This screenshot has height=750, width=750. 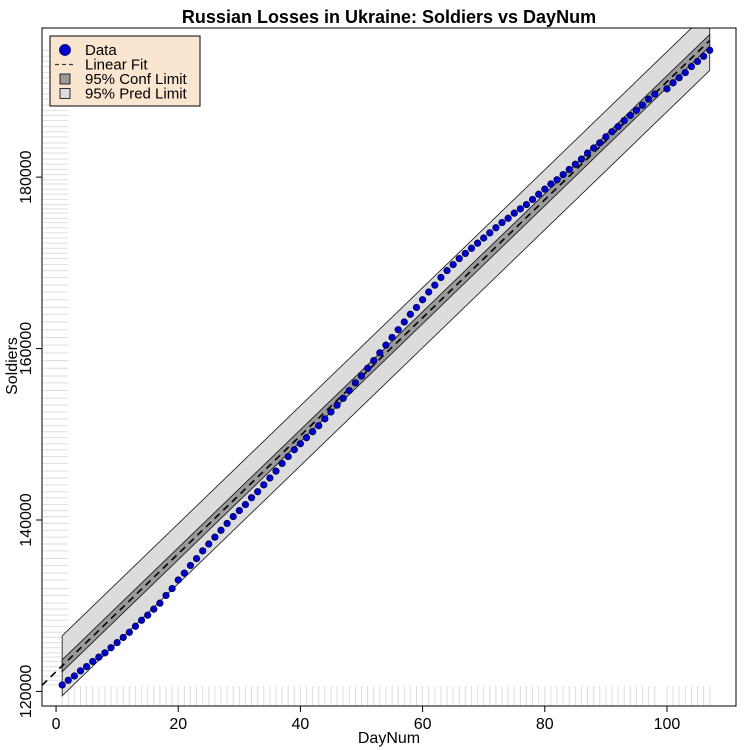 What do you see at coordinates (56, 724) in the screenshot?
I see `x-tick-label: 0` at bounding box center [56, 724].